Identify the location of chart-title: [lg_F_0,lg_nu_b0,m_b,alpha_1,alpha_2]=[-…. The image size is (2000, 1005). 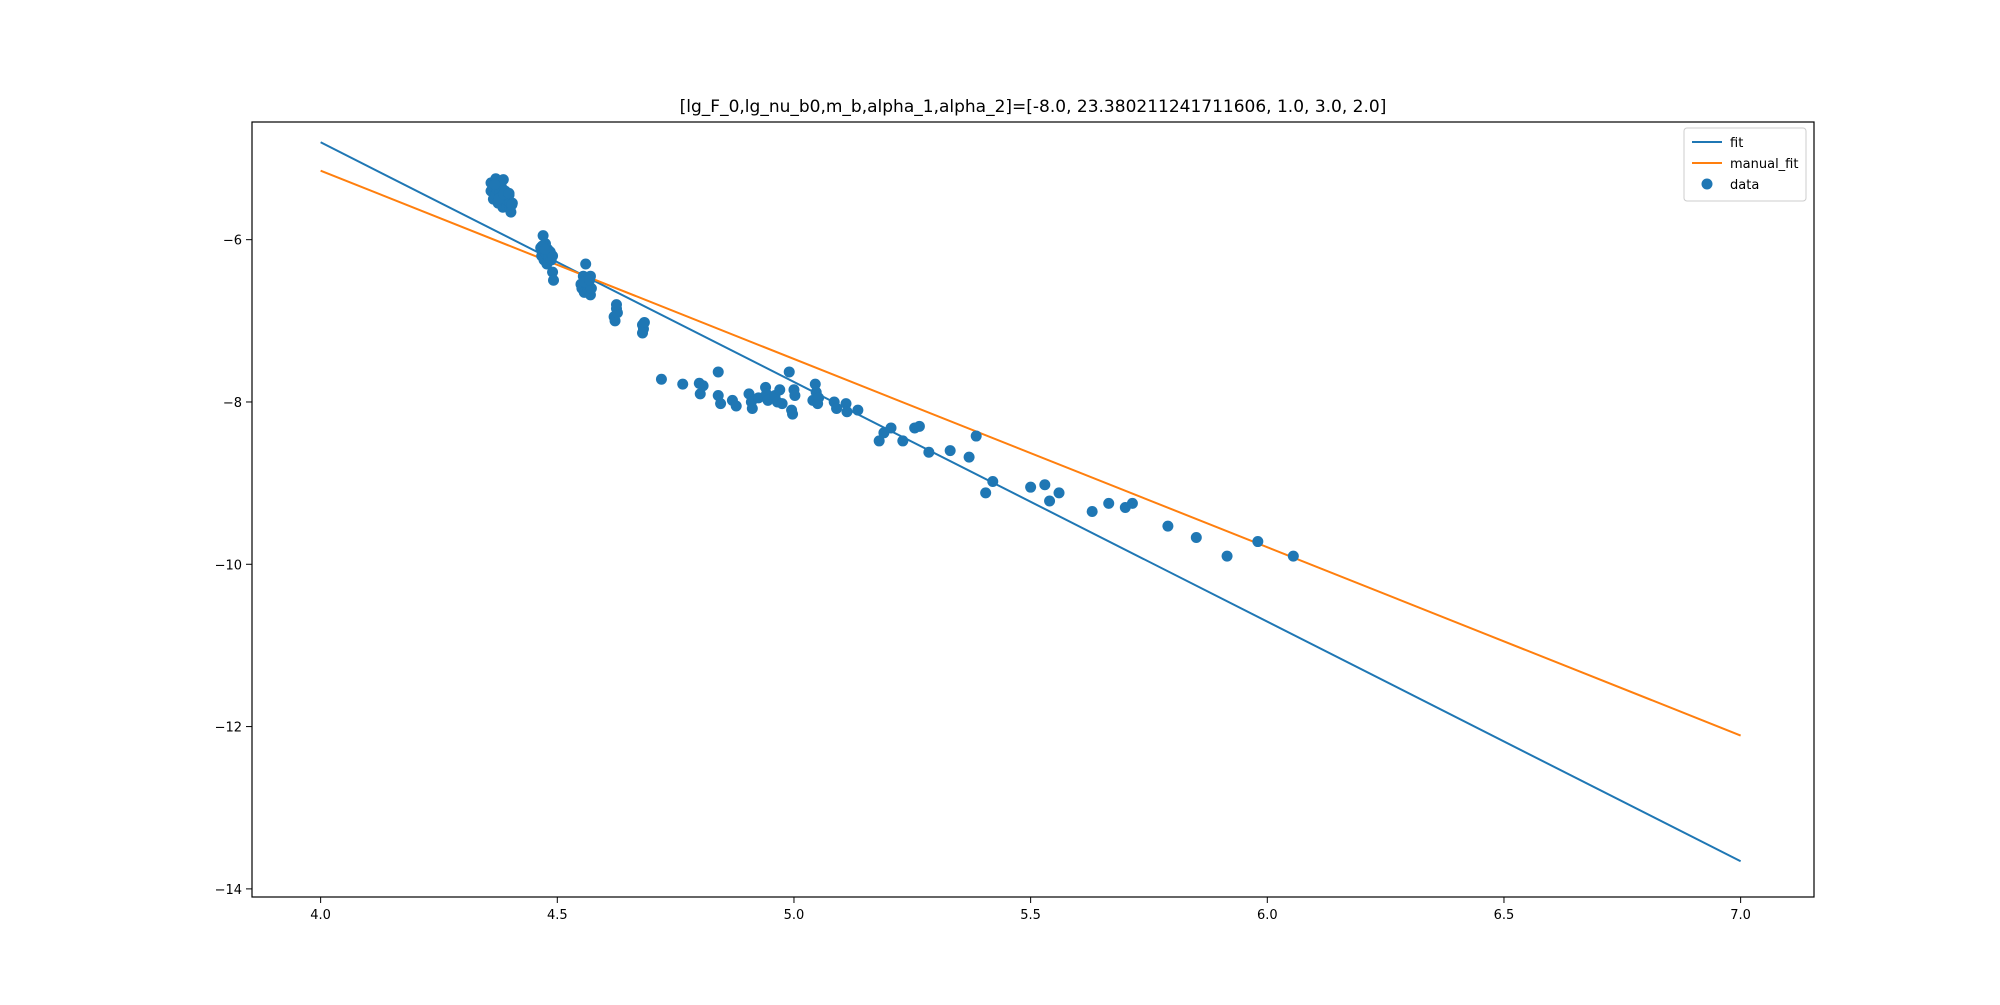
(1033, 107).